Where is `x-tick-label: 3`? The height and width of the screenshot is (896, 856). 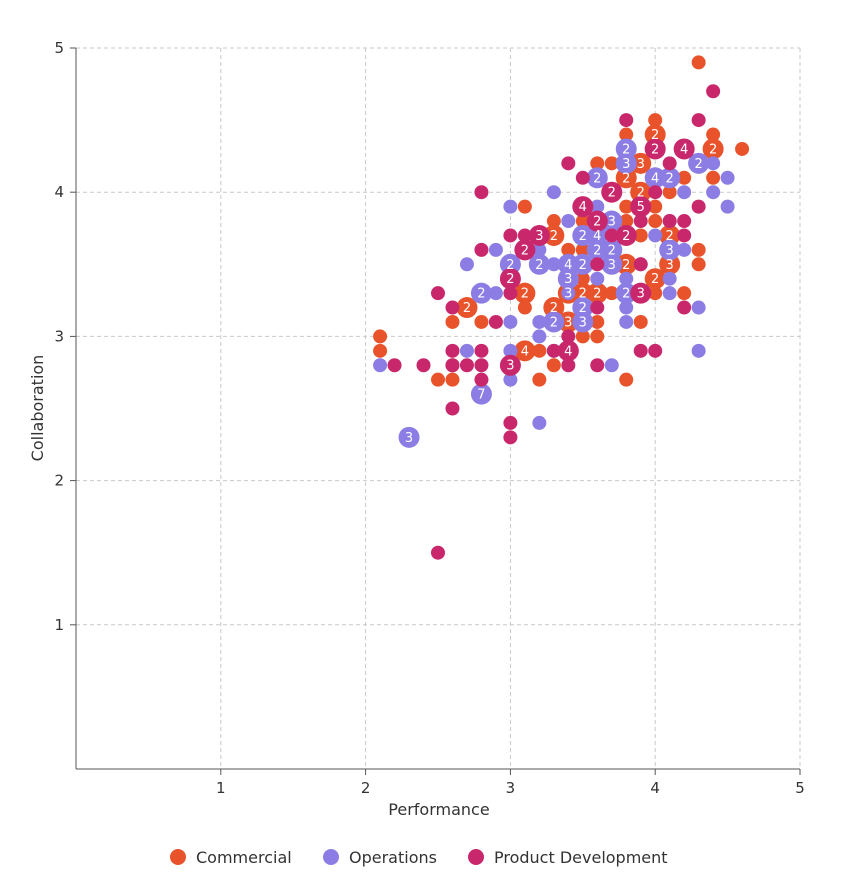 x-tick-label: 3 is located at coordinates (511, 788).